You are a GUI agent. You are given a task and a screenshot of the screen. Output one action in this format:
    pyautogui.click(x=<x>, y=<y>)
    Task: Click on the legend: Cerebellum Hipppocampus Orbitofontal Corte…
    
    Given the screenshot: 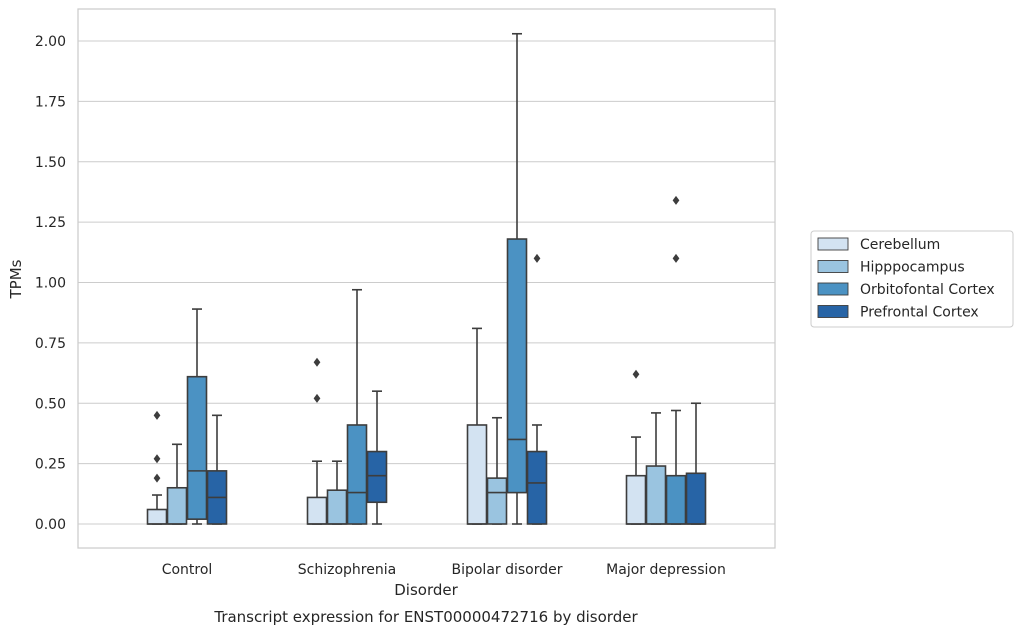 What is the action you would take?
    pyautogui.click(x=912, y=279)
    